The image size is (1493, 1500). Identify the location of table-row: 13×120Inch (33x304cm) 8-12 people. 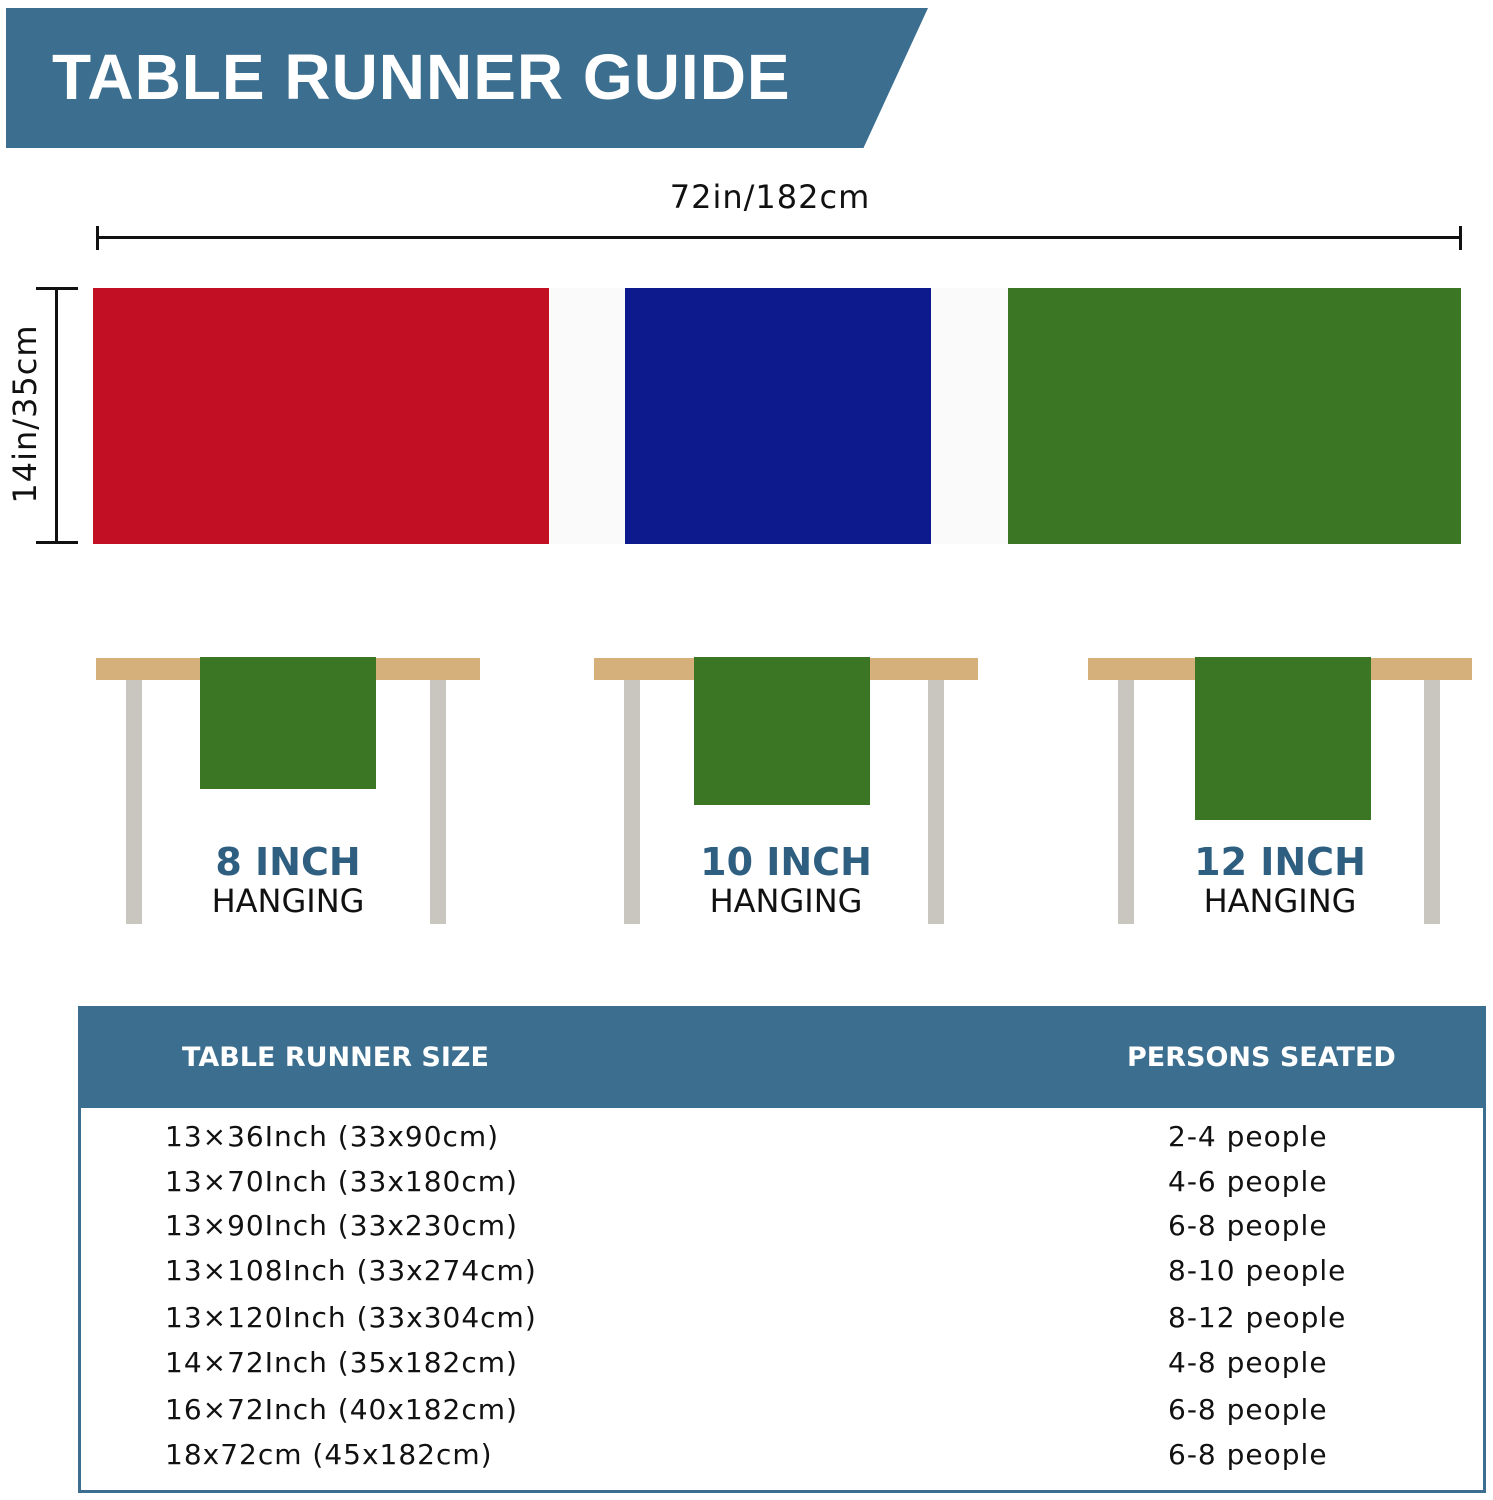
(782, 1321).